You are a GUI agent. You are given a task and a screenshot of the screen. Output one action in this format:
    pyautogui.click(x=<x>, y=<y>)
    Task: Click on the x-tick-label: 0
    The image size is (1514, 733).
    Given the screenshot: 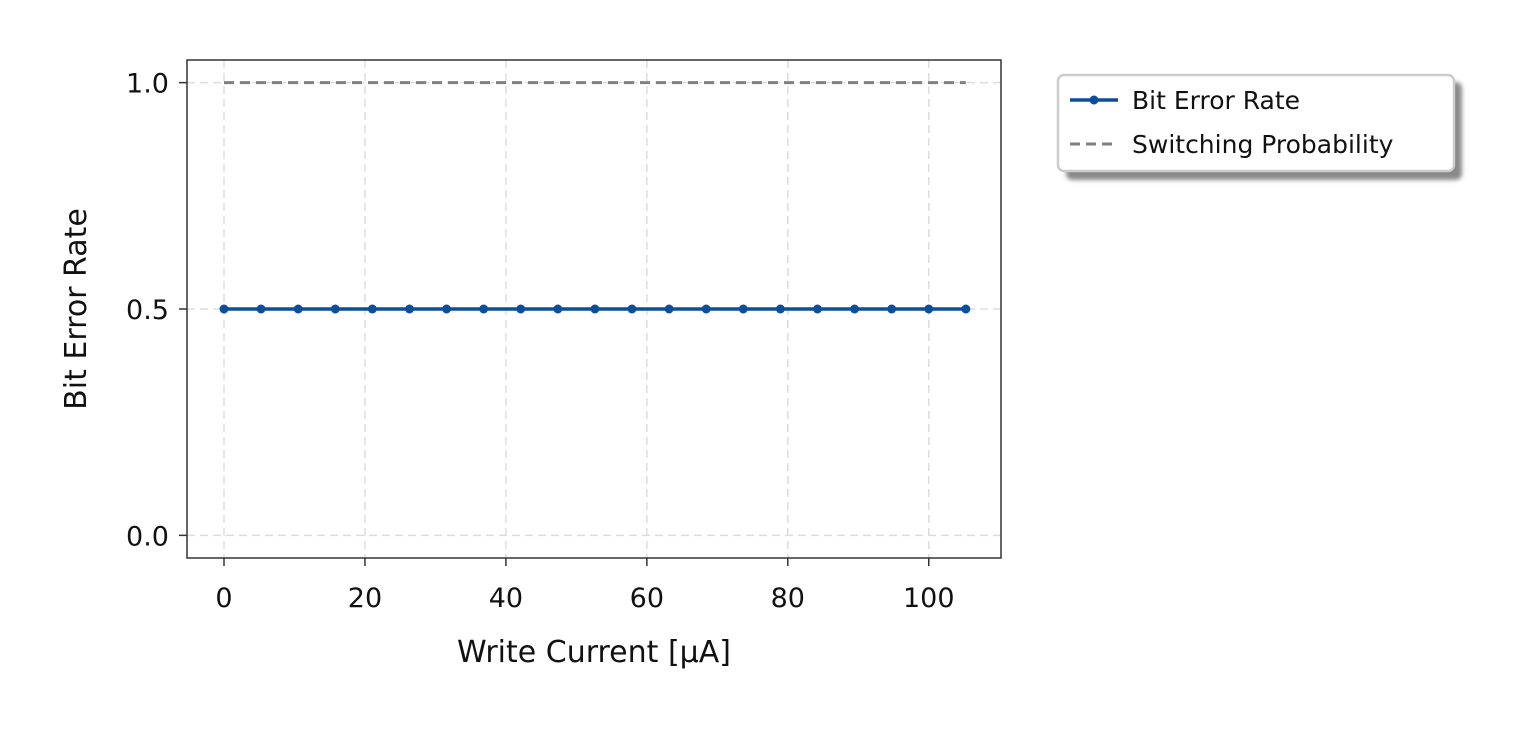 What is the action you would take?
    pyautogui.click(x=223, y=598)
    